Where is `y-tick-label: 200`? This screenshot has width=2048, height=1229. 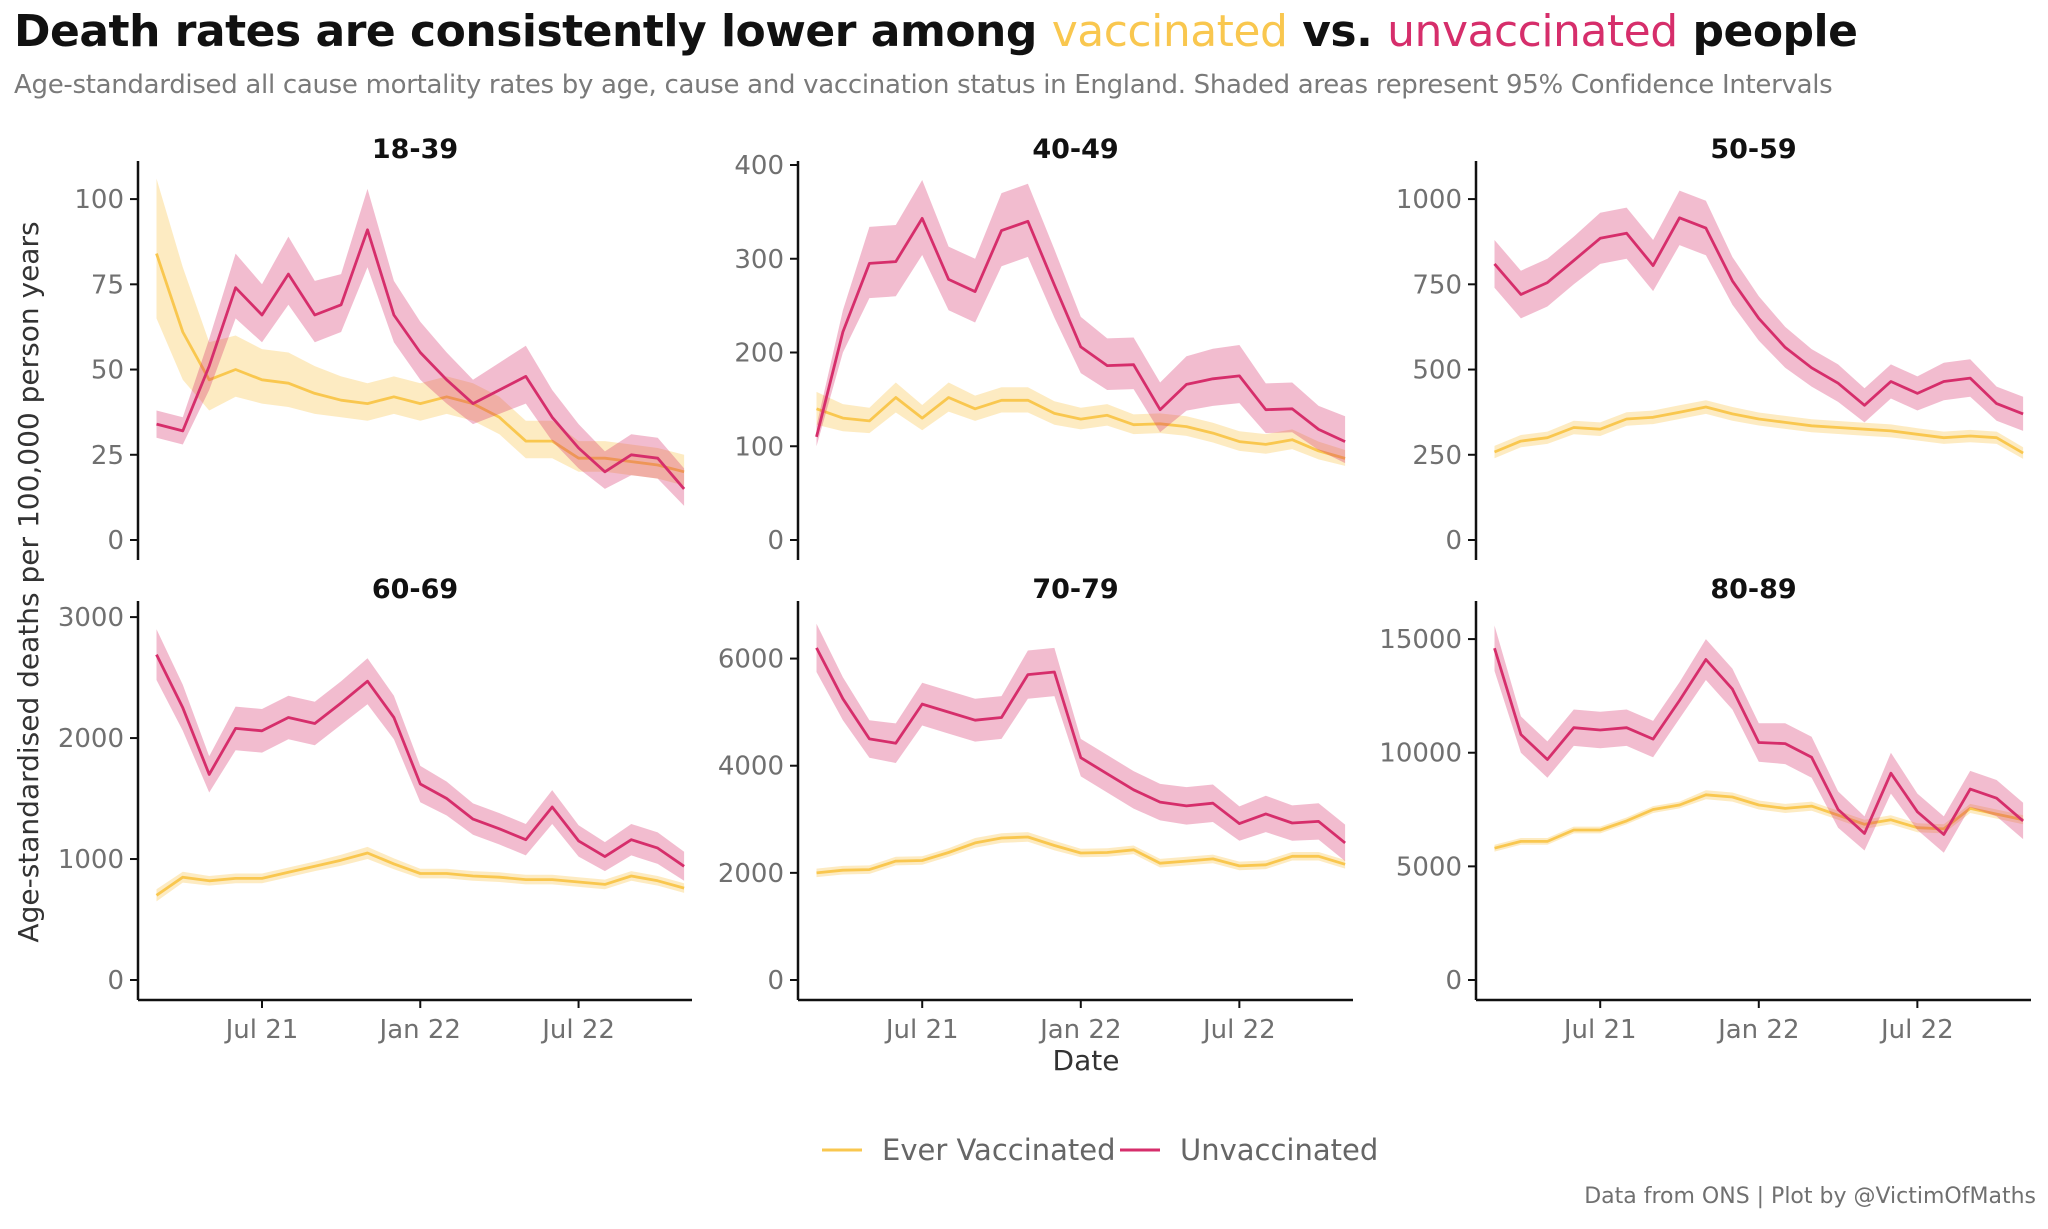
y-tick-label: 200 is located at coordinates (759, 354).